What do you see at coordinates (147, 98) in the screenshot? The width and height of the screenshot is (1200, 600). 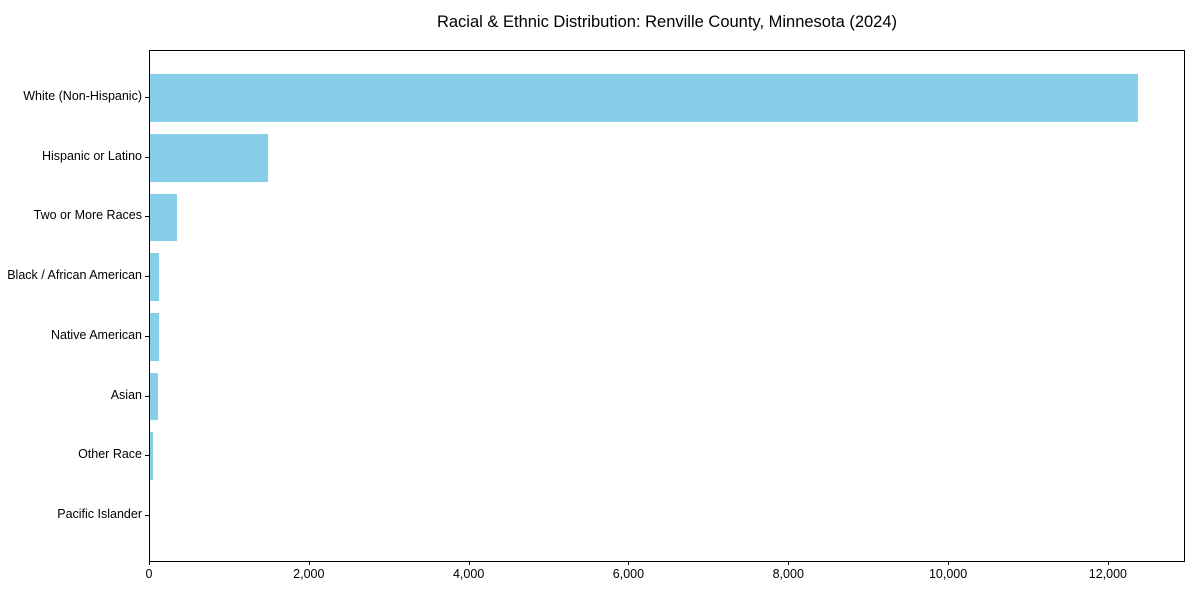 I see `y-tick-white-non-hispanic` at bounding box center [147, 98].